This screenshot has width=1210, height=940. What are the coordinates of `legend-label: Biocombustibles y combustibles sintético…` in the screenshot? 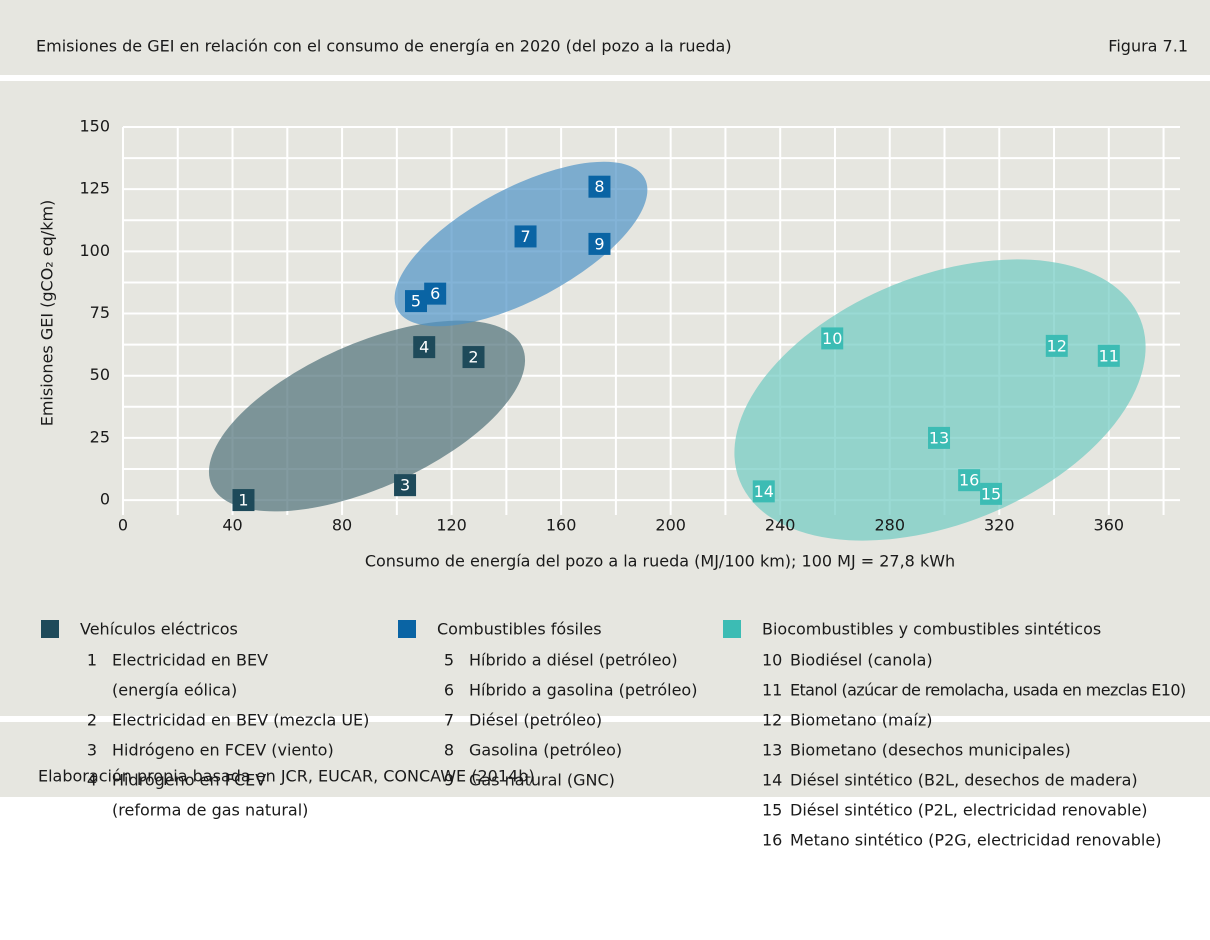 It's located at (931, 629).